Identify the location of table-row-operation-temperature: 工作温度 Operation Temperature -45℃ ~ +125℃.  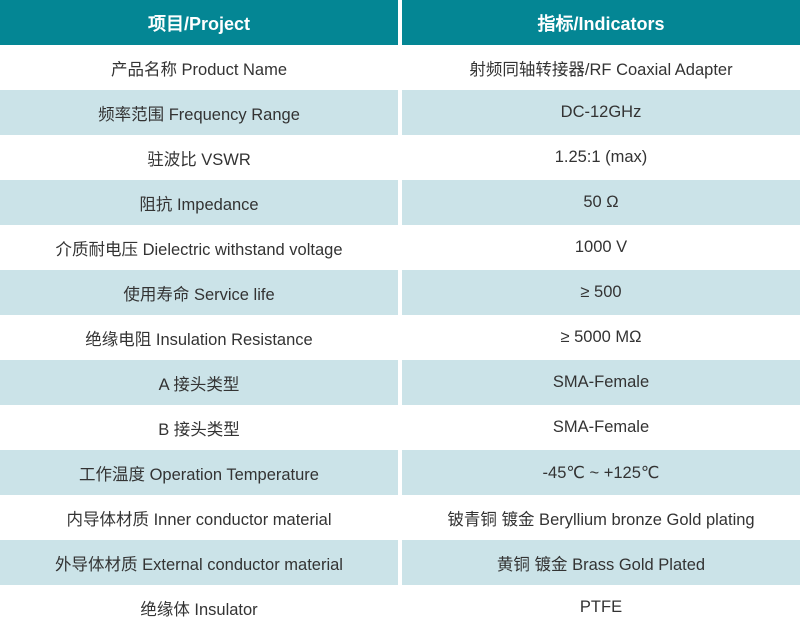
(400, 472).